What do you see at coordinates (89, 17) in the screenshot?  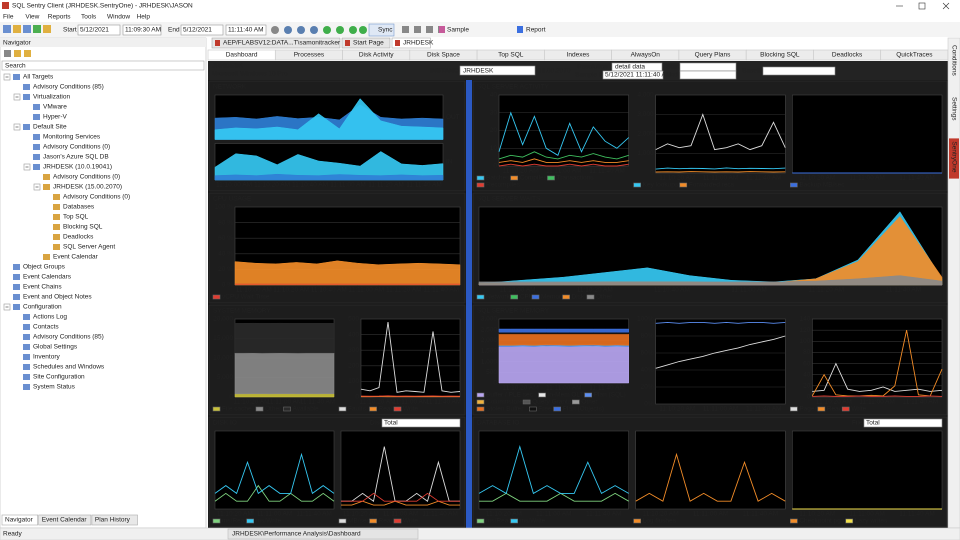 I see `menu-item: Tools` at bounding box center [89, 17].